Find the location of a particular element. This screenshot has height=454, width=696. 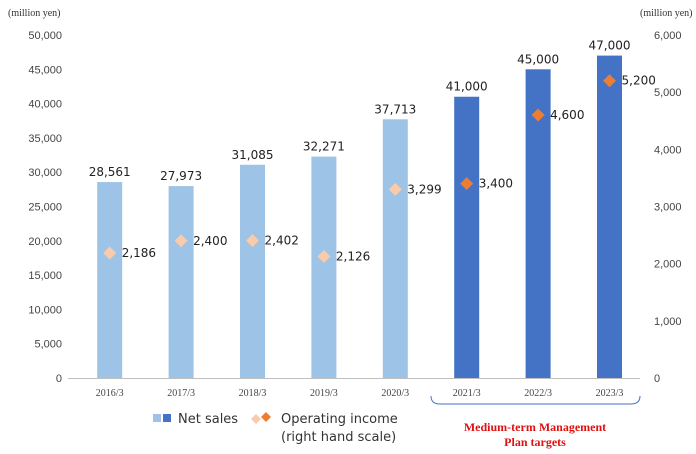

net-sales-value-label: 28,561 is located at coordinates (110, 172).